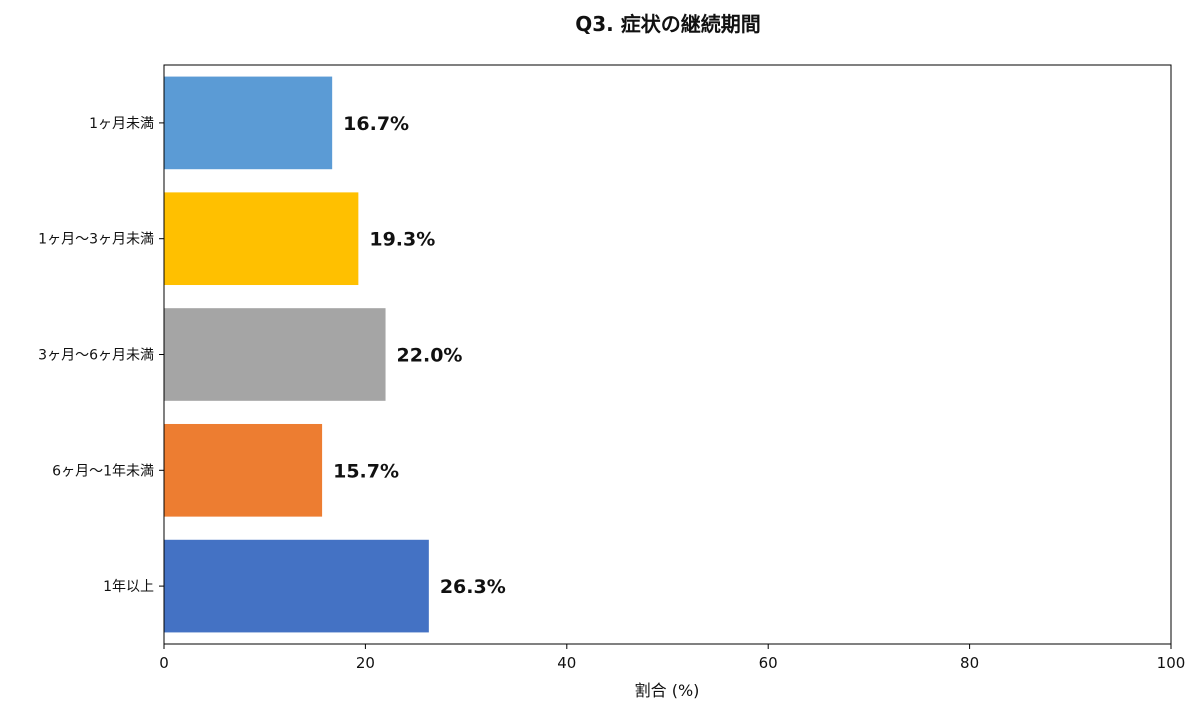 The width and height of the screenshot is (1200, 712). Describe the element at coordinates (103, 471) in the screenshot. I see `category-label: 6ヶ月〜1年未満` at that location.